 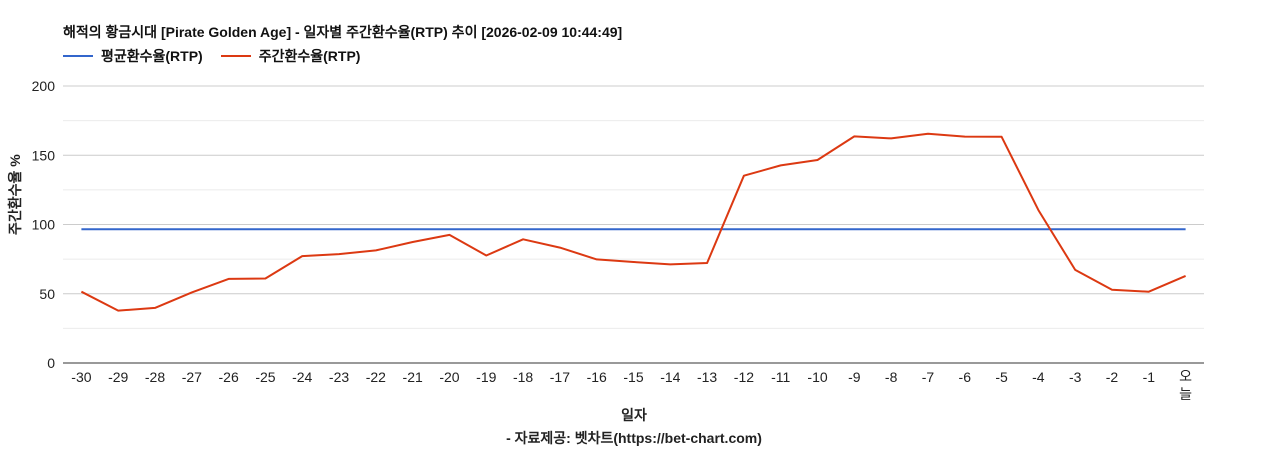 What do you see at coordinates (634, 438) in the screenshot?
I see `source-credit: - 자료제공: 벳차트(https://bet-chart.com)` at bounding box center [634, 438].